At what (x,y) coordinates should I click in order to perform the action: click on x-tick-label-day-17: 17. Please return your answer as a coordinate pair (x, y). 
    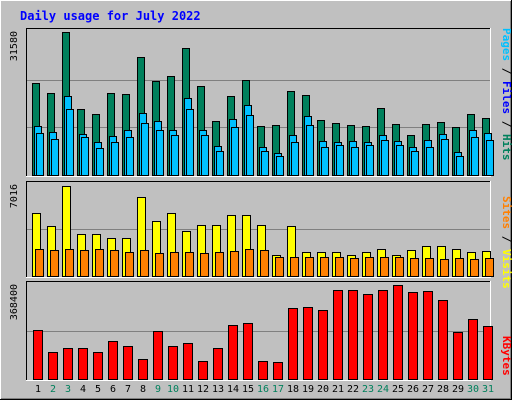
    Looking at the image, I should click on (278, 389).